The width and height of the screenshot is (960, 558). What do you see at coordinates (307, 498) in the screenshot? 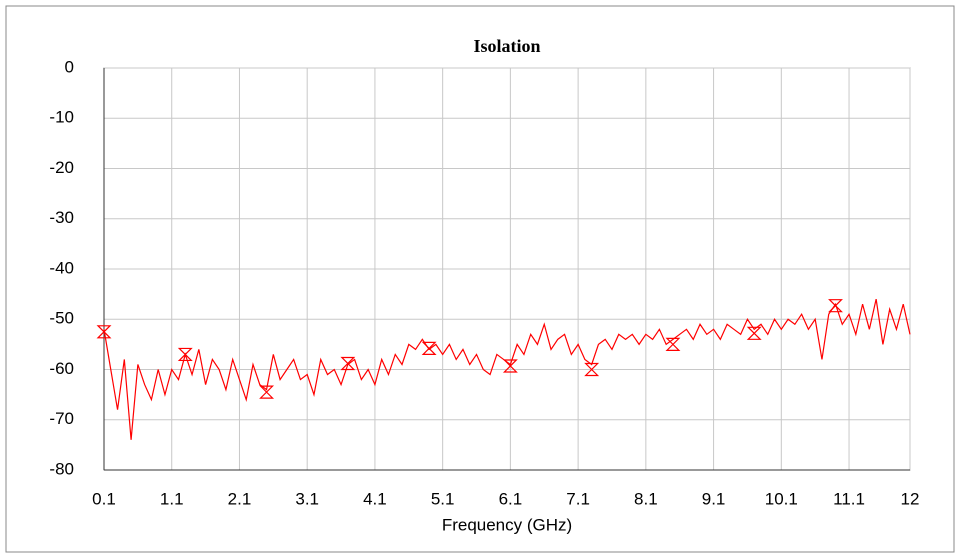
I see `x-tick-label: 3.1` at bounding box center [307, 498].